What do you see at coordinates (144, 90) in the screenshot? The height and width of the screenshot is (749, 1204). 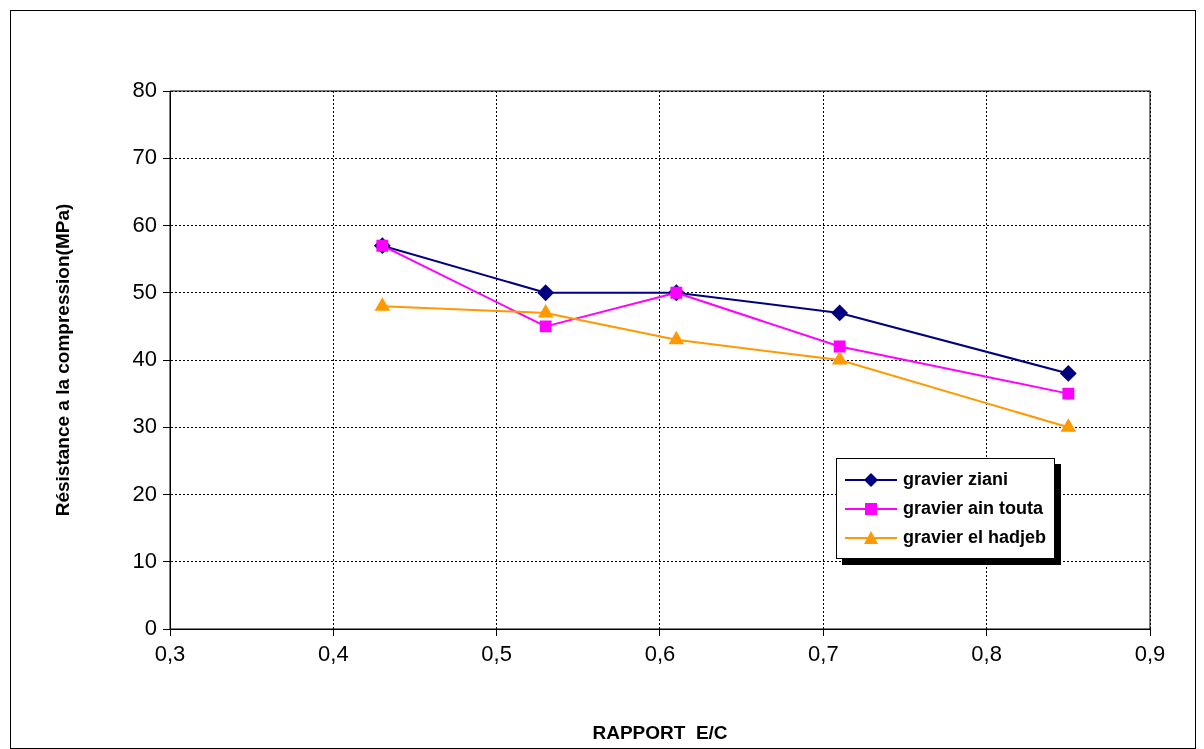 I see `y-tick-label: 80` at bounding box center [144, 90].